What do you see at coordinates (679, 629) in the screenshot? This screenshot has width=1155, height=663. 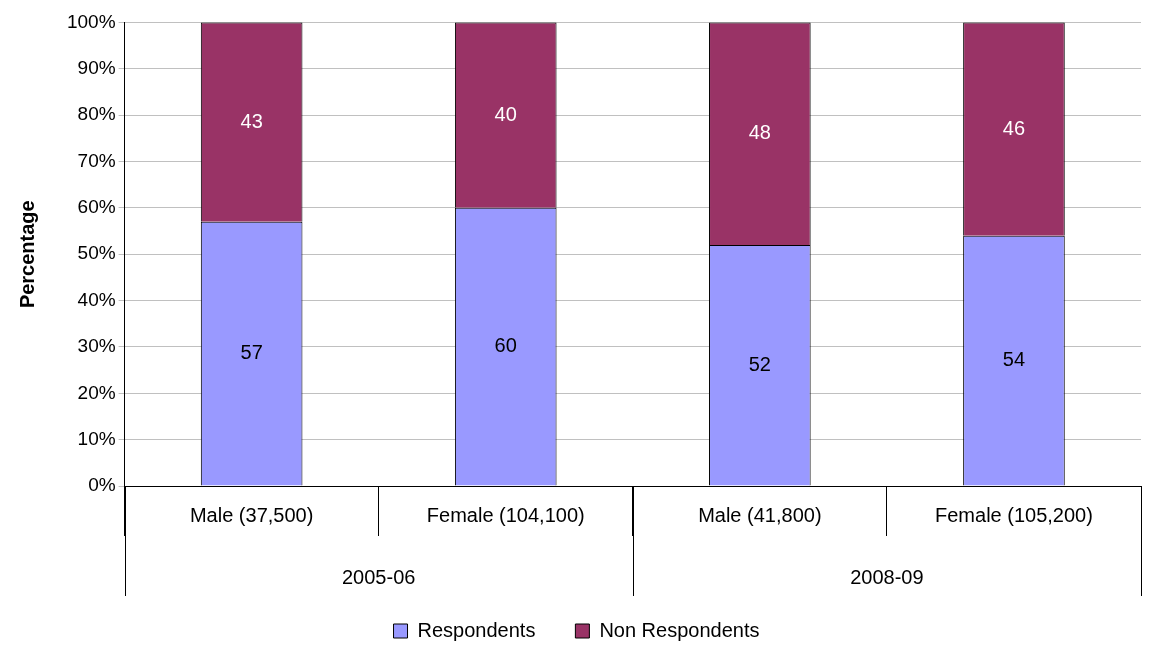 I see `legend-label: Non Respondents` at bounding box center [679, 629].